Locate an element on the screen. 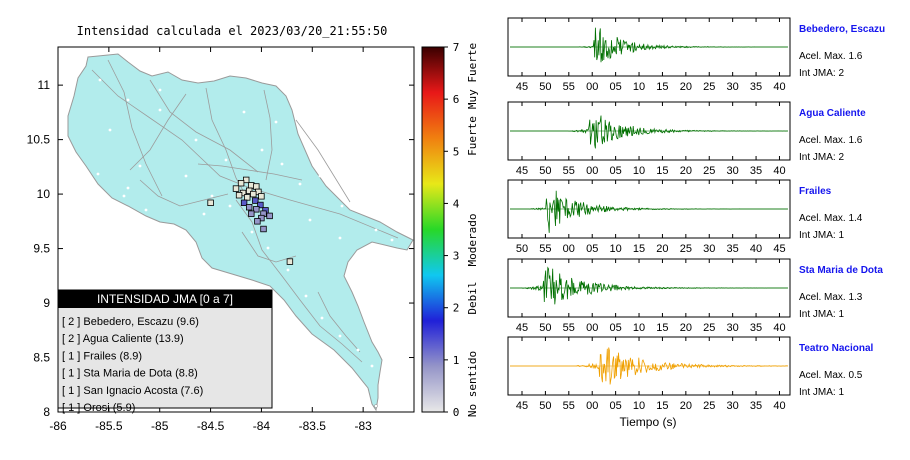 Image resolution: width=910 pixels, height=460 pixels. legend-box is located at coordinates (165, 349).